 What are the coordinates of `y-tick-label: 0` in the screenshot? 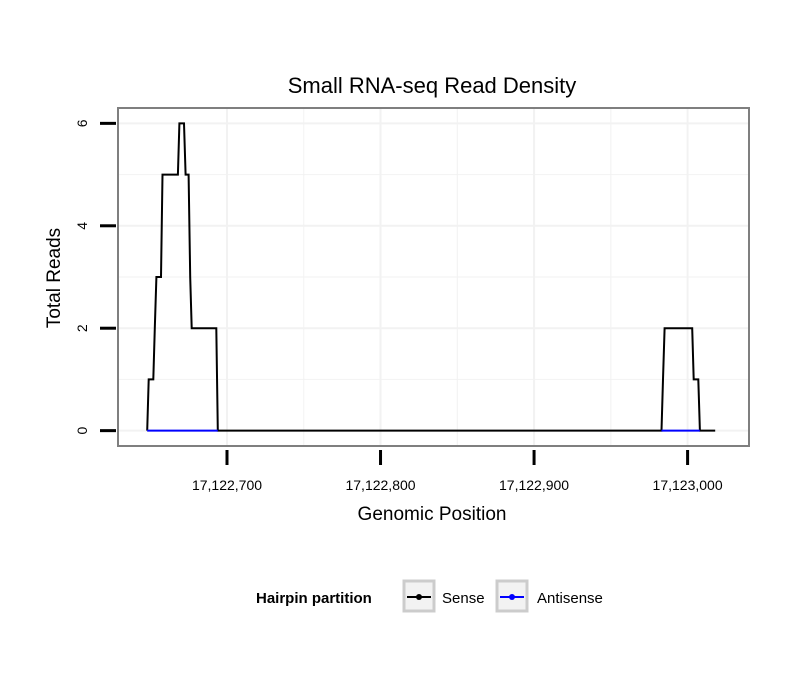 It's located at (82, 430).